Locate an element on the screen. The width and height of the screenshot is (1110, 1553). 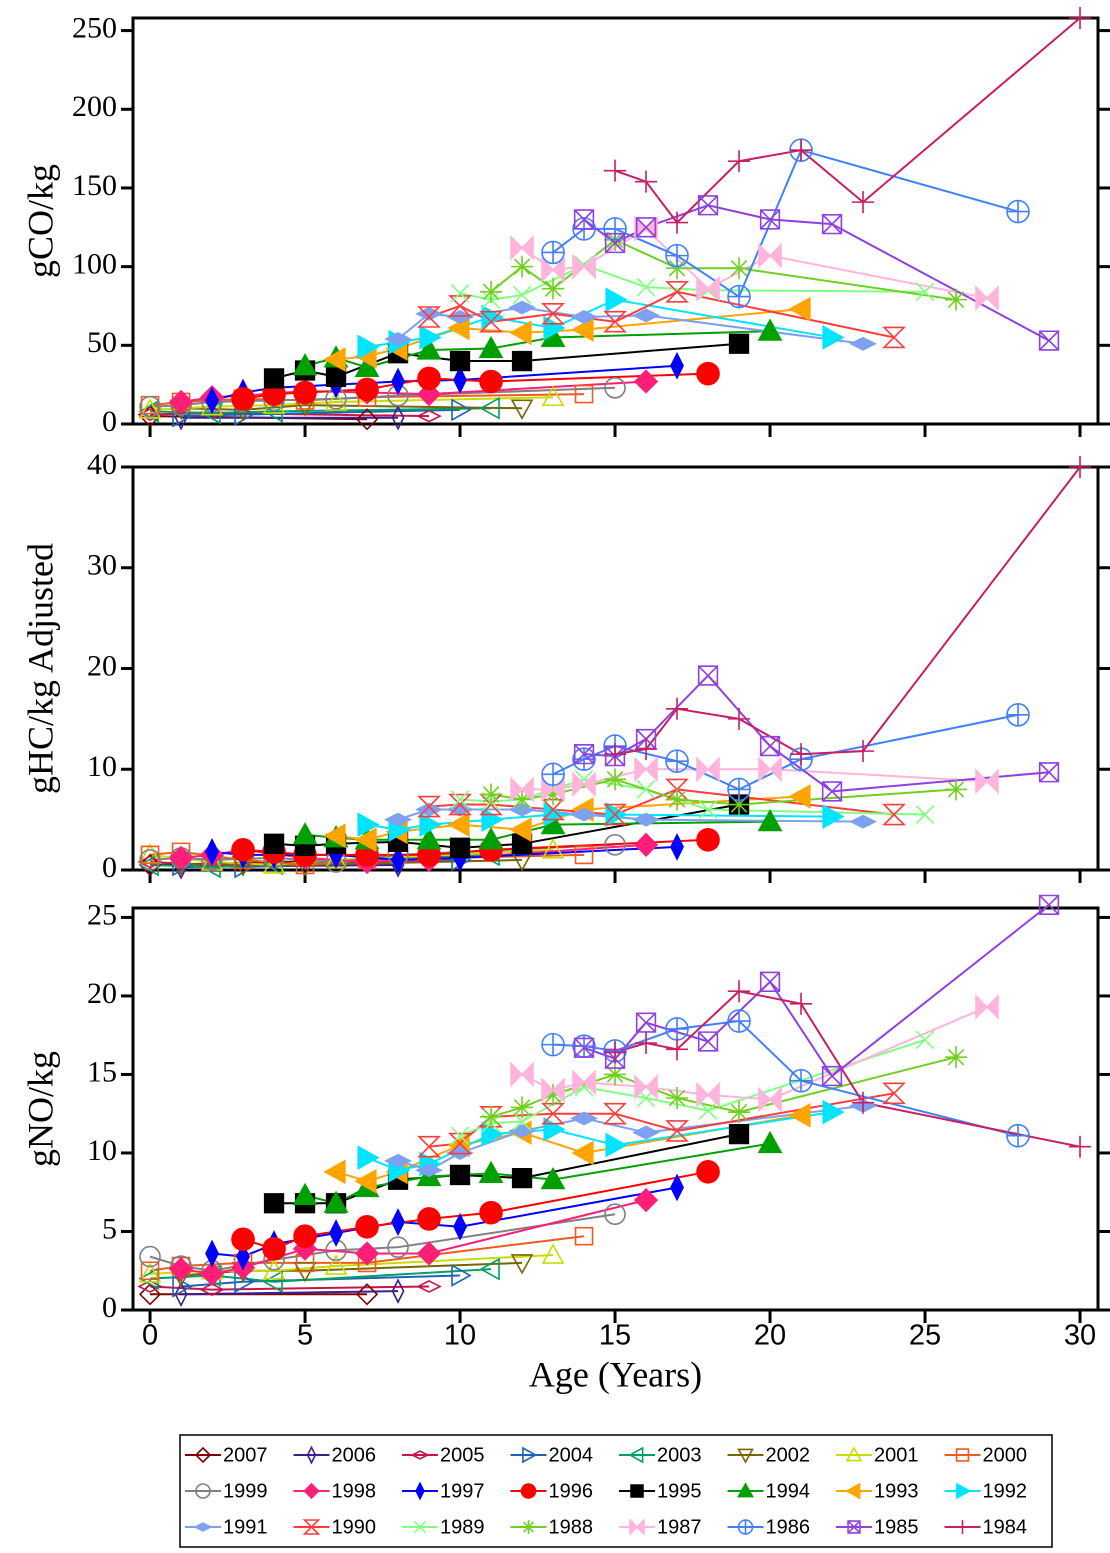
y-axis-title: gCO/kg is located at coordinates (40, 221).